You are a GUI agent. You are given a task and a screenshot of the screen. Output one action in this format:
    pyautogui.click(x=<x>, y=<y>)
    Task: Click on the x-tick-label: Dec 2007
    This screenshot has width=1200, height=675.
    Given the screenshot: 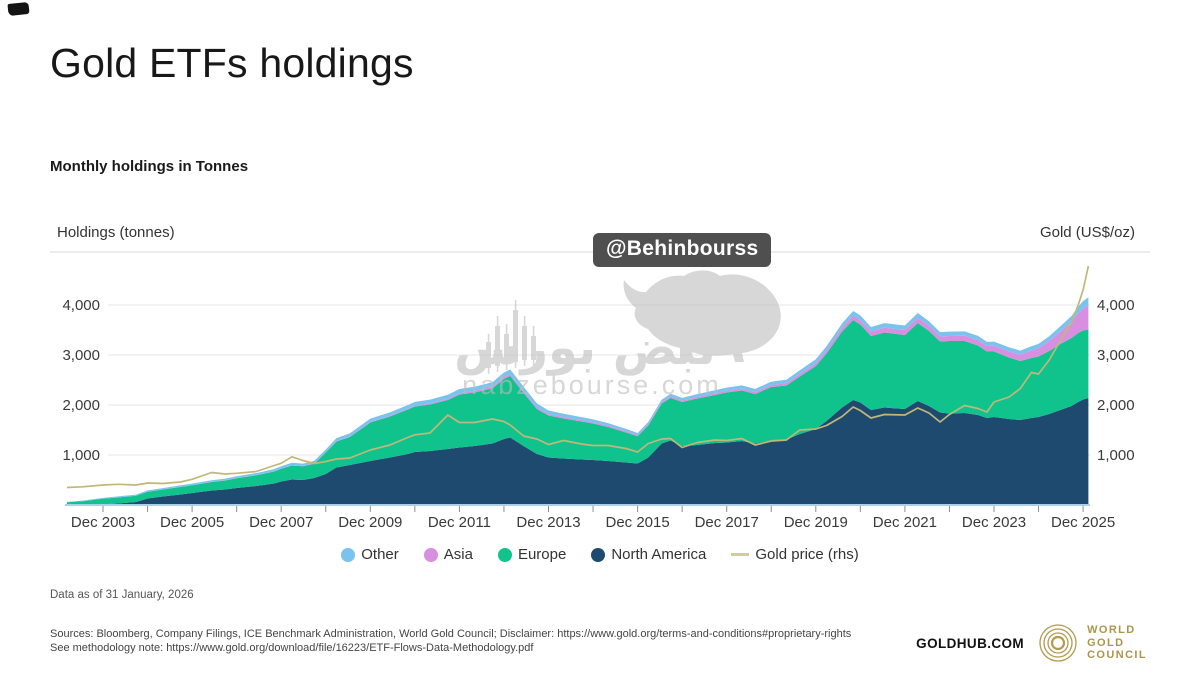 What is the action you would take?
    pyautogui.click(x=281, y=522)
    